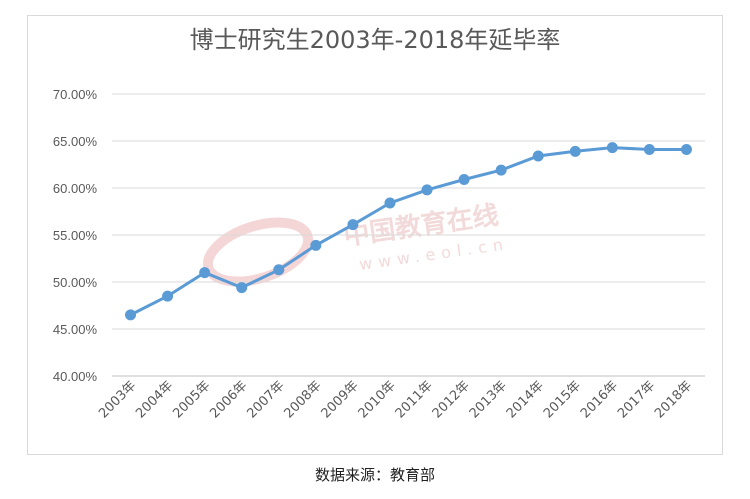 Image resolution: width=750 pixels, height=499 pixels. I want to click on y-tick-label: 70.00%, so click(75, 94).